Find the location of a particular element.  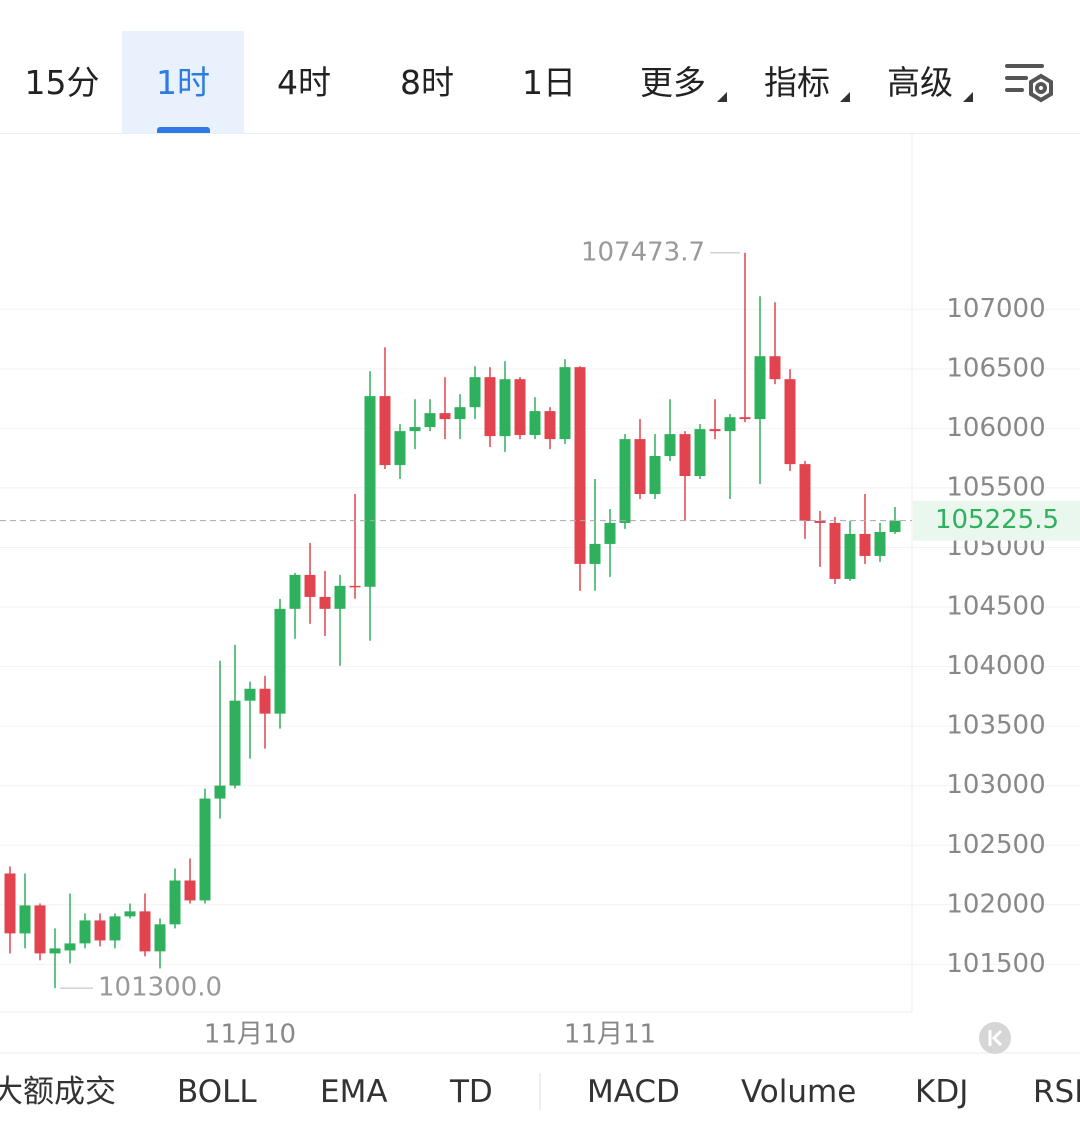

tab-bar: 15分 1时 4时 8时 1日 更多 指标 高级 is located at coordinates (540, 67).